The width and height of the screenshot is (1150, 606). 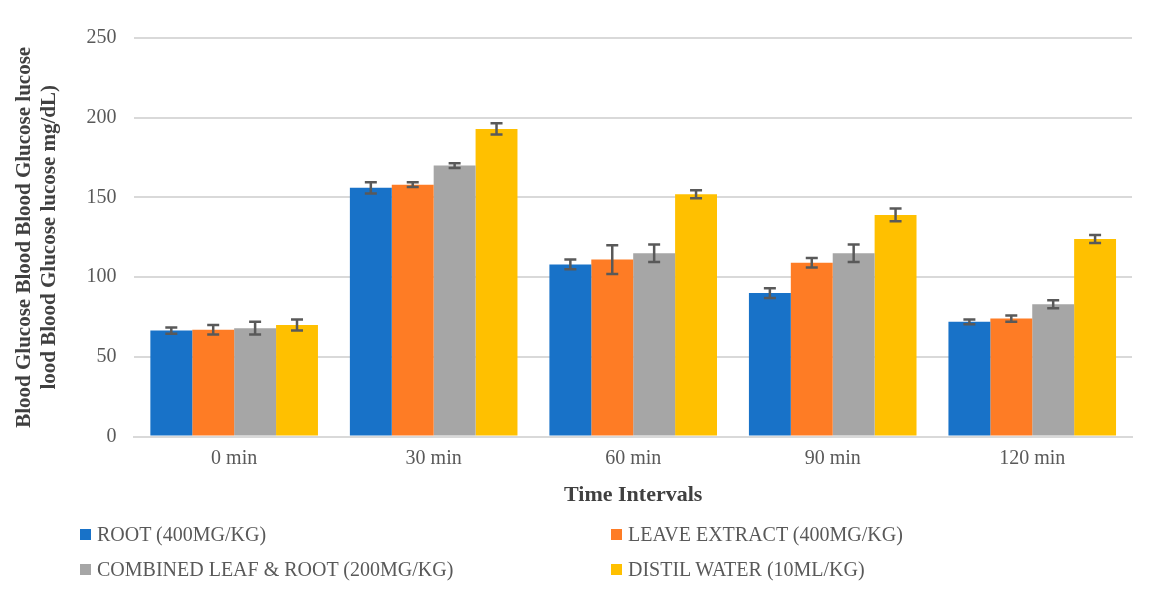 What do you see at coordinates (633, 494) in the screenshot?
I see `x-axis-title: Time Intervals` at bounding box center [633, 494].